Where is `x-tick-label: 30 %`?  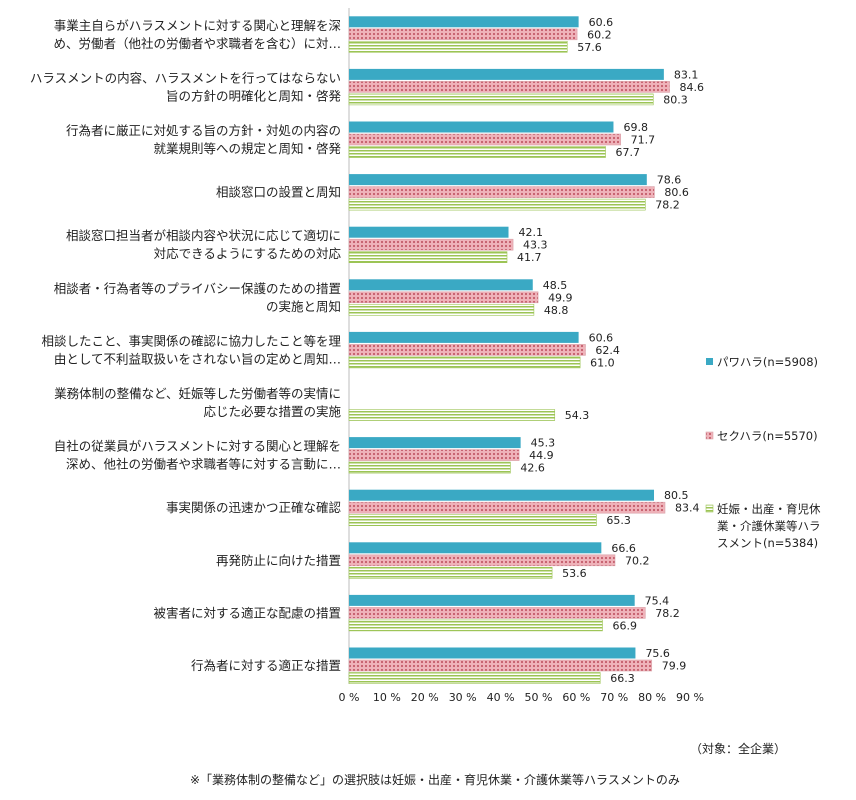
x-tick-label: 30 % is located at coordinates (463, 697).